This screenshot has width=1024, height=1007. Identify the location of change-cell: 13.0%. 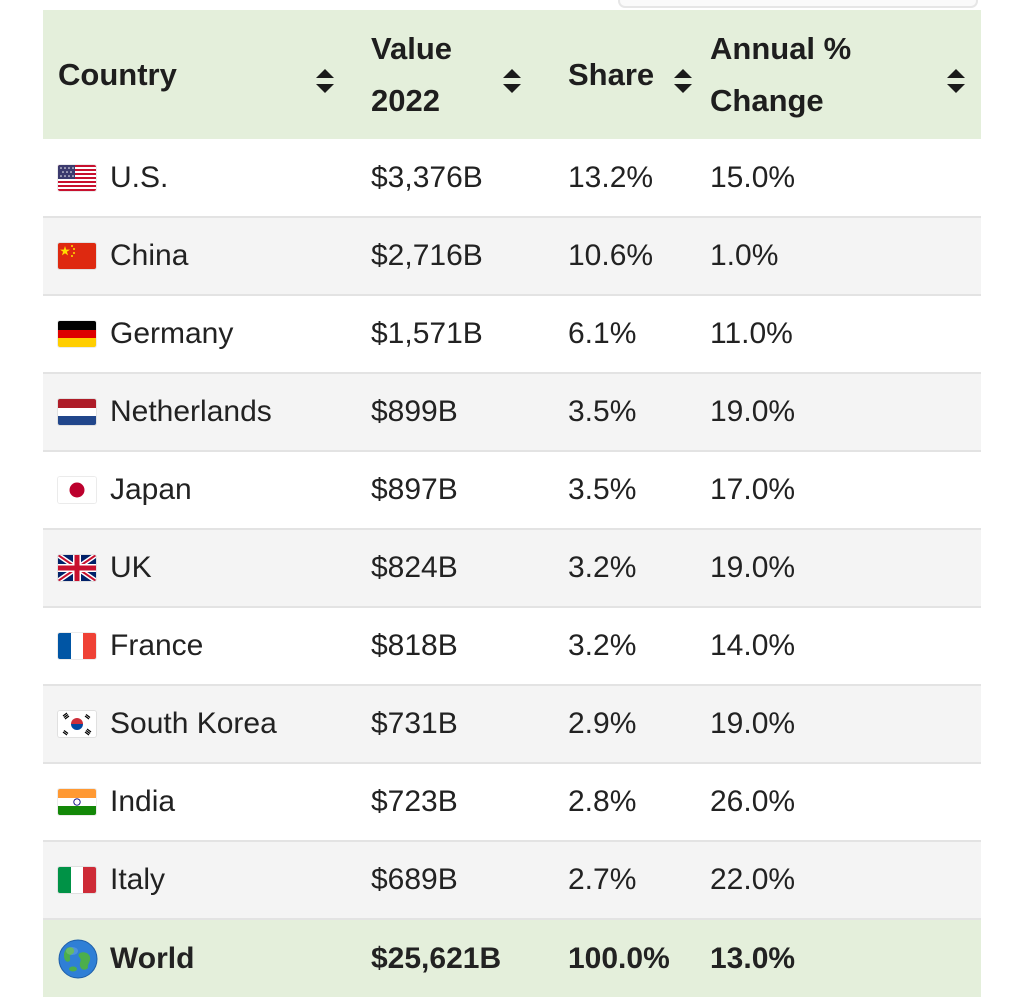
(753, 958).